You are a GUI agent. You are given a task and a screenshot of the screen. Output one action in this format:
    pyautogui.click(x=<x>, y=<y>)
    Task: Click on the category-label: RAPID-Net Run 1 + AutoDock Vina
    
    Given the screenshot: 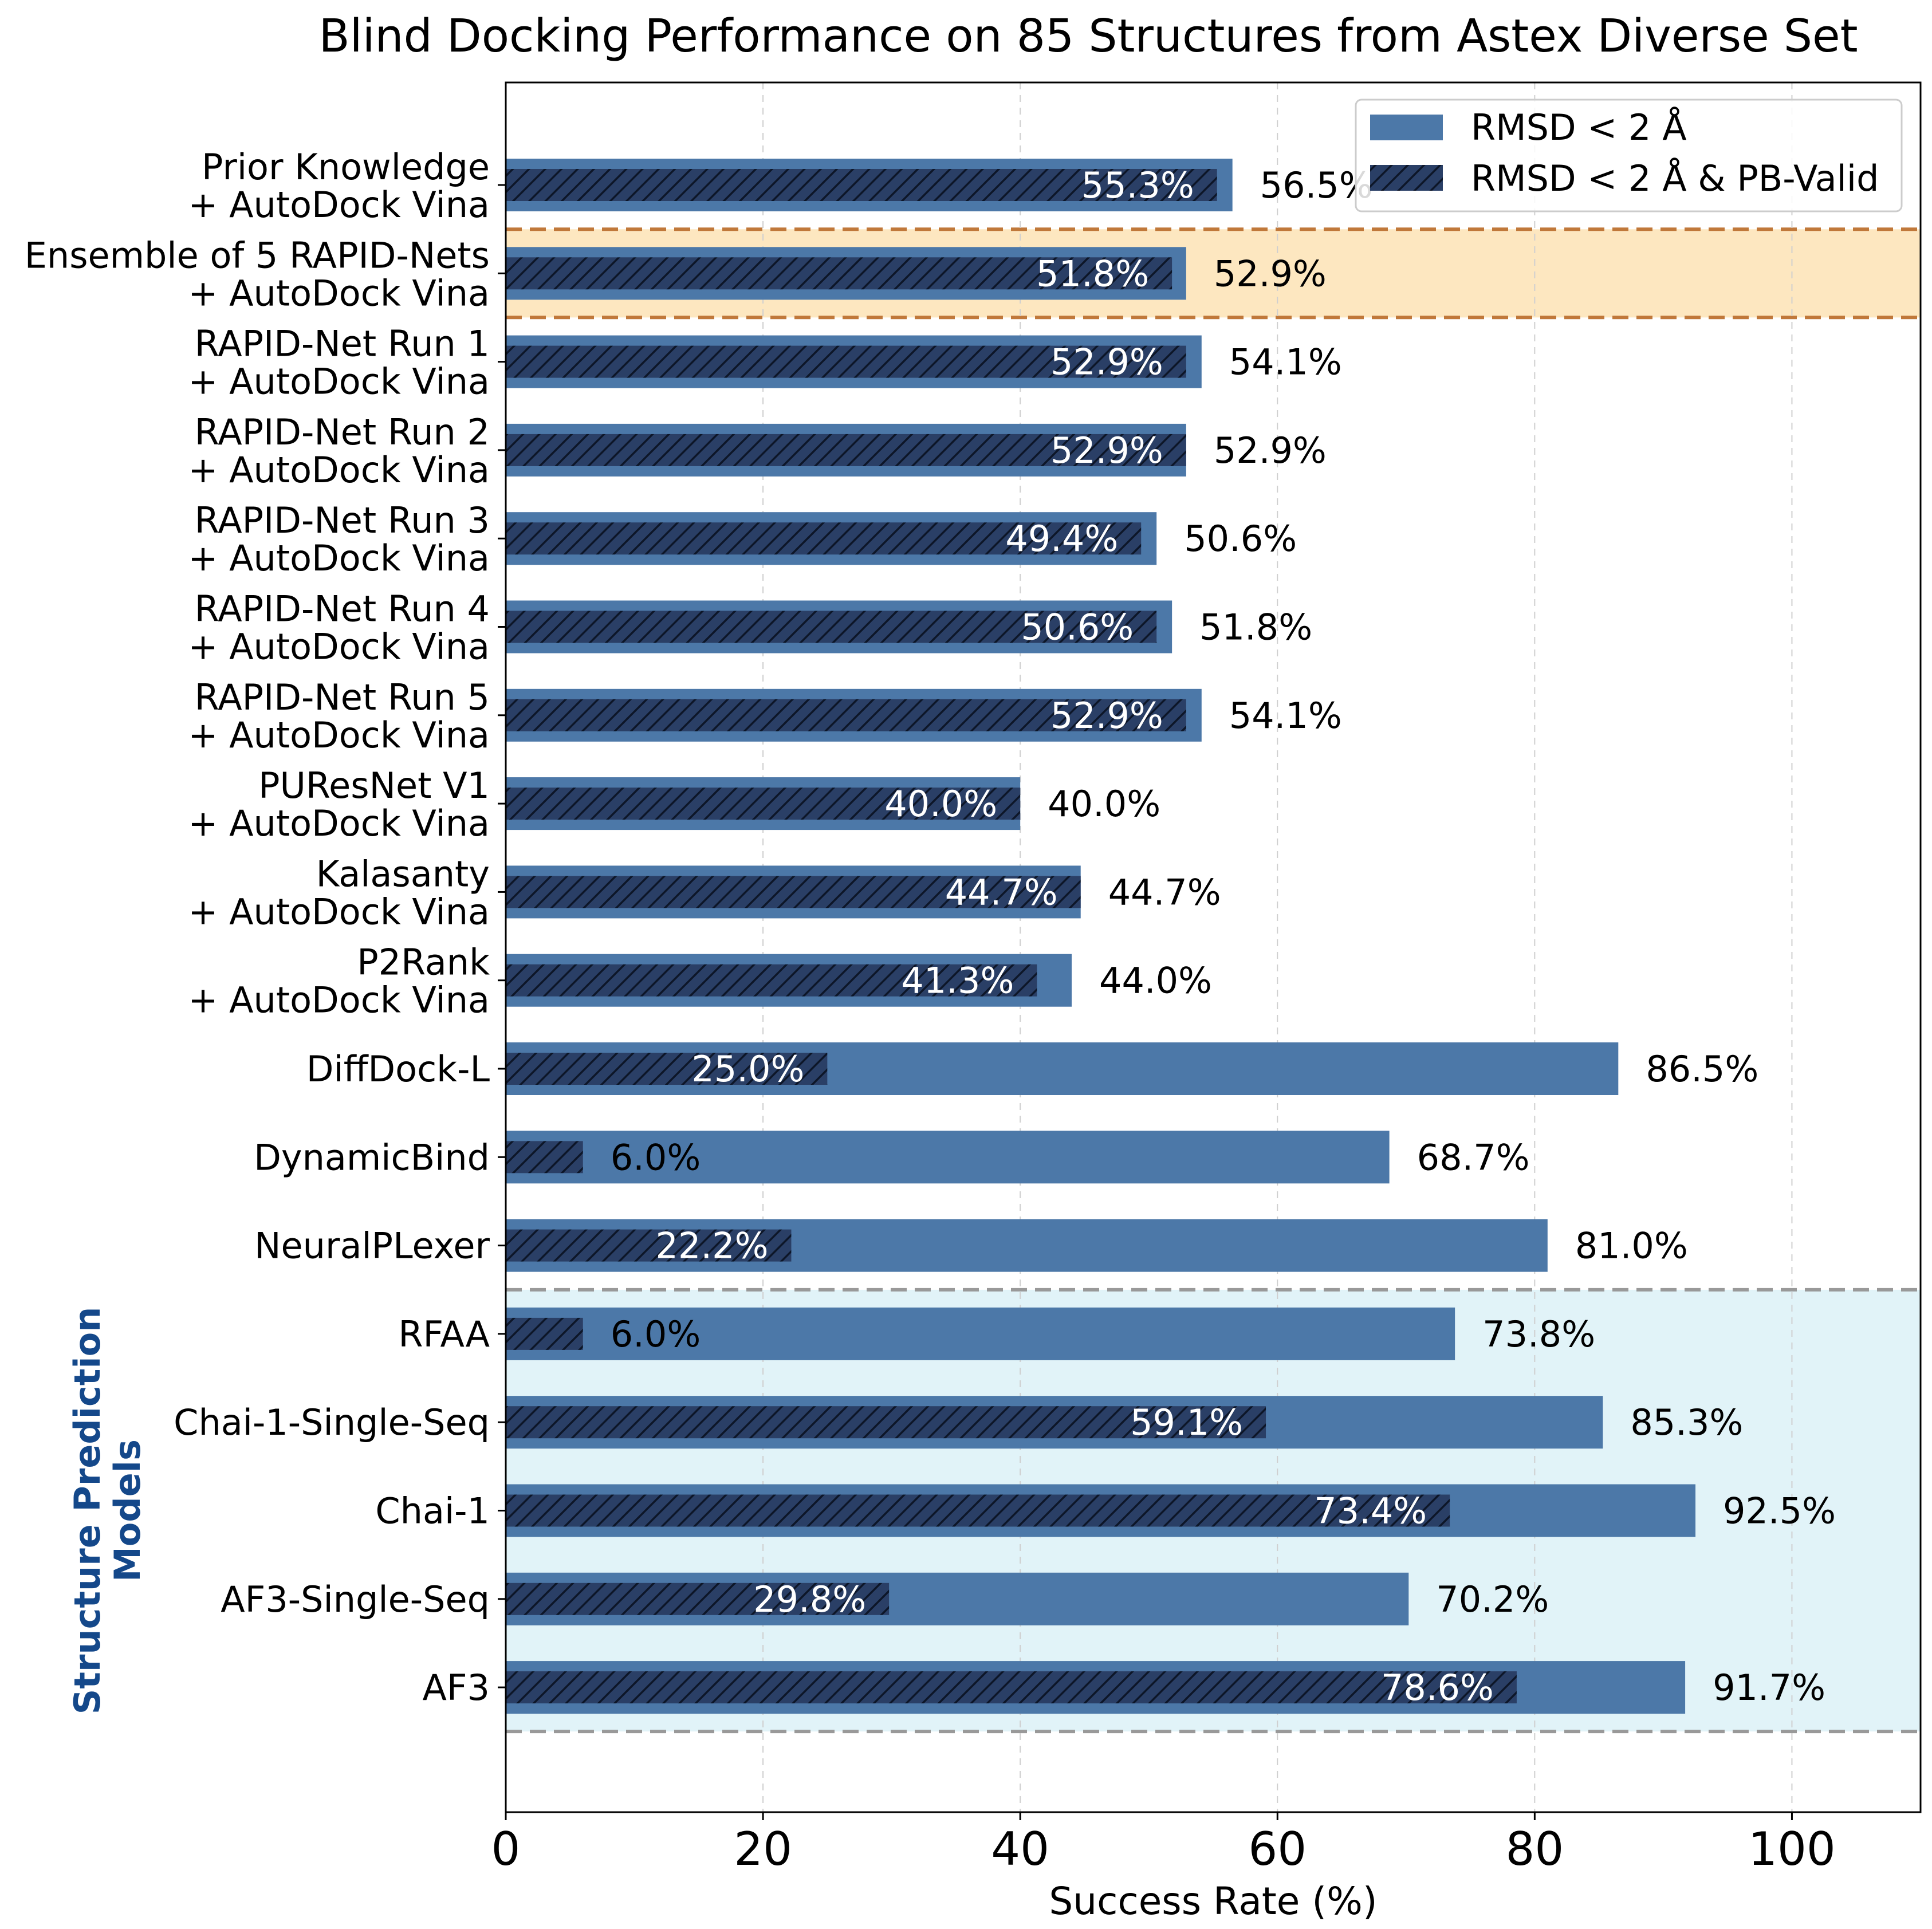 What is the action you would take?
    pyautogui.click(x=339, y=363)
    